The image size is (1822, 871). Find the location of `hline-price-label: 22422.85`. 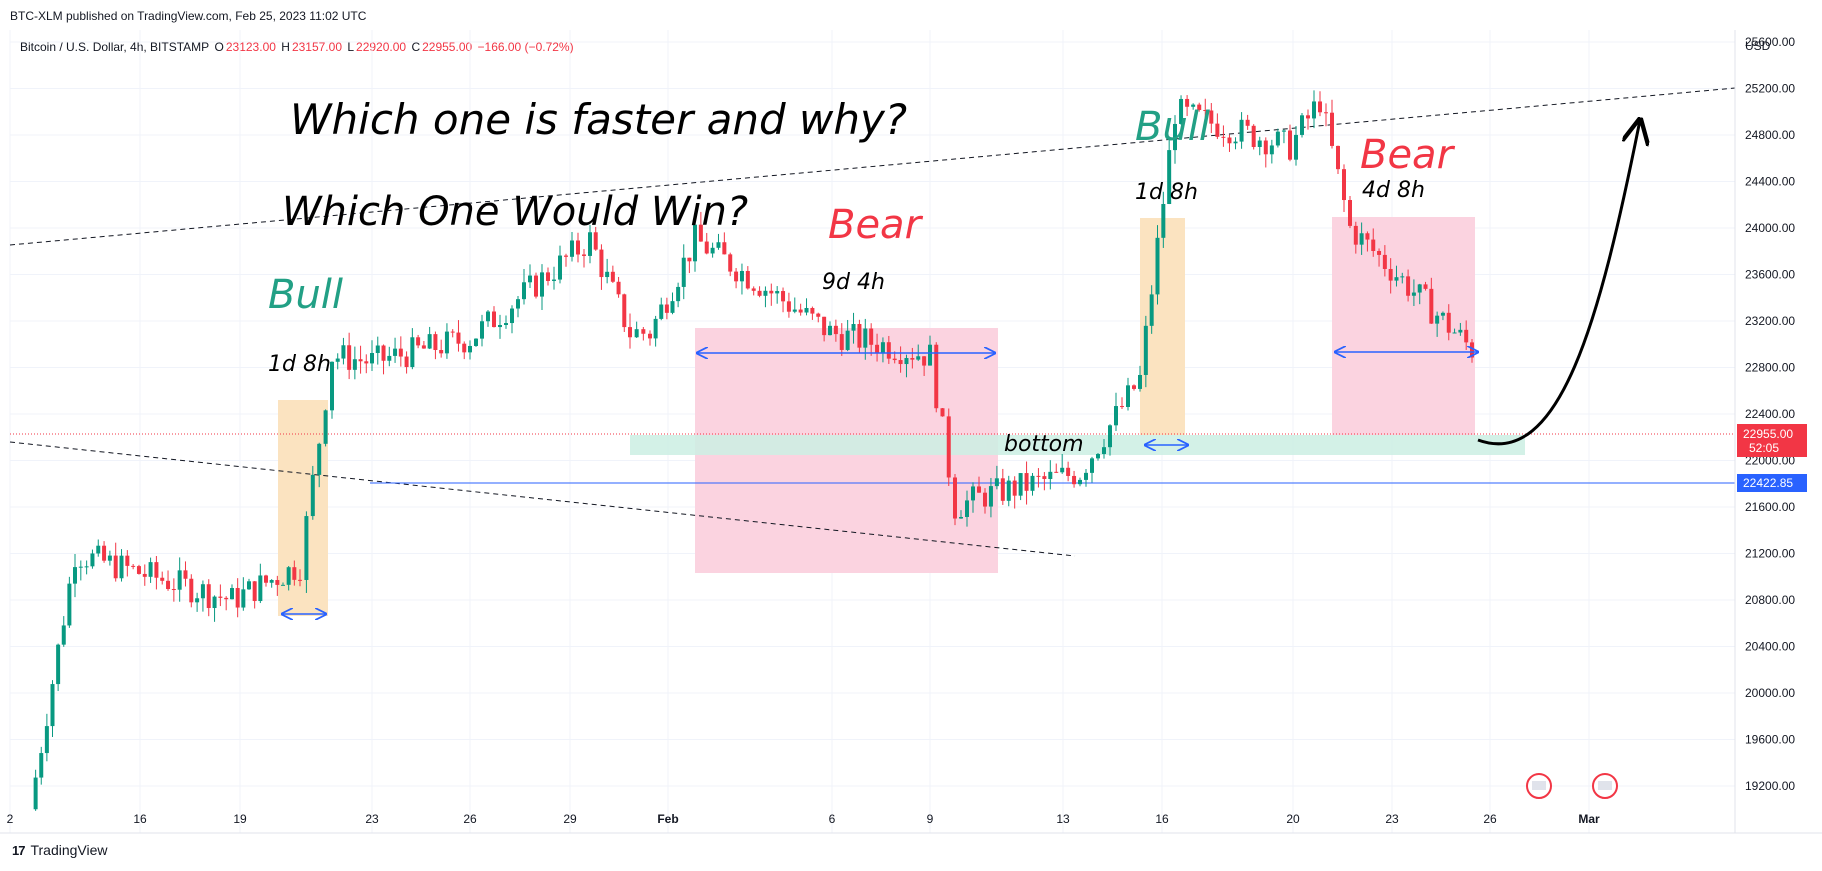

hline-price-label: 22422.85 is located at coordinates (1768, 483).